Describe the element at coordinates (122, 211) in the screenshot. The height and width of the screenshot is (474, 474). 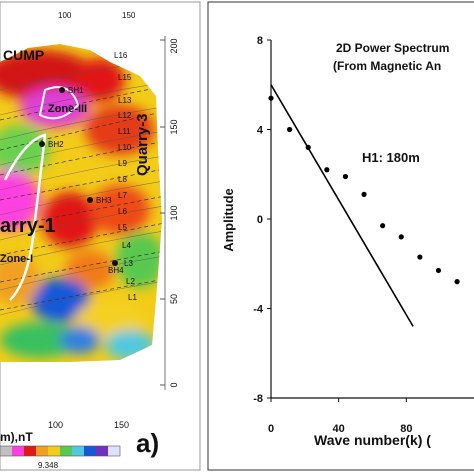
I see `line-label: L6` at that location.